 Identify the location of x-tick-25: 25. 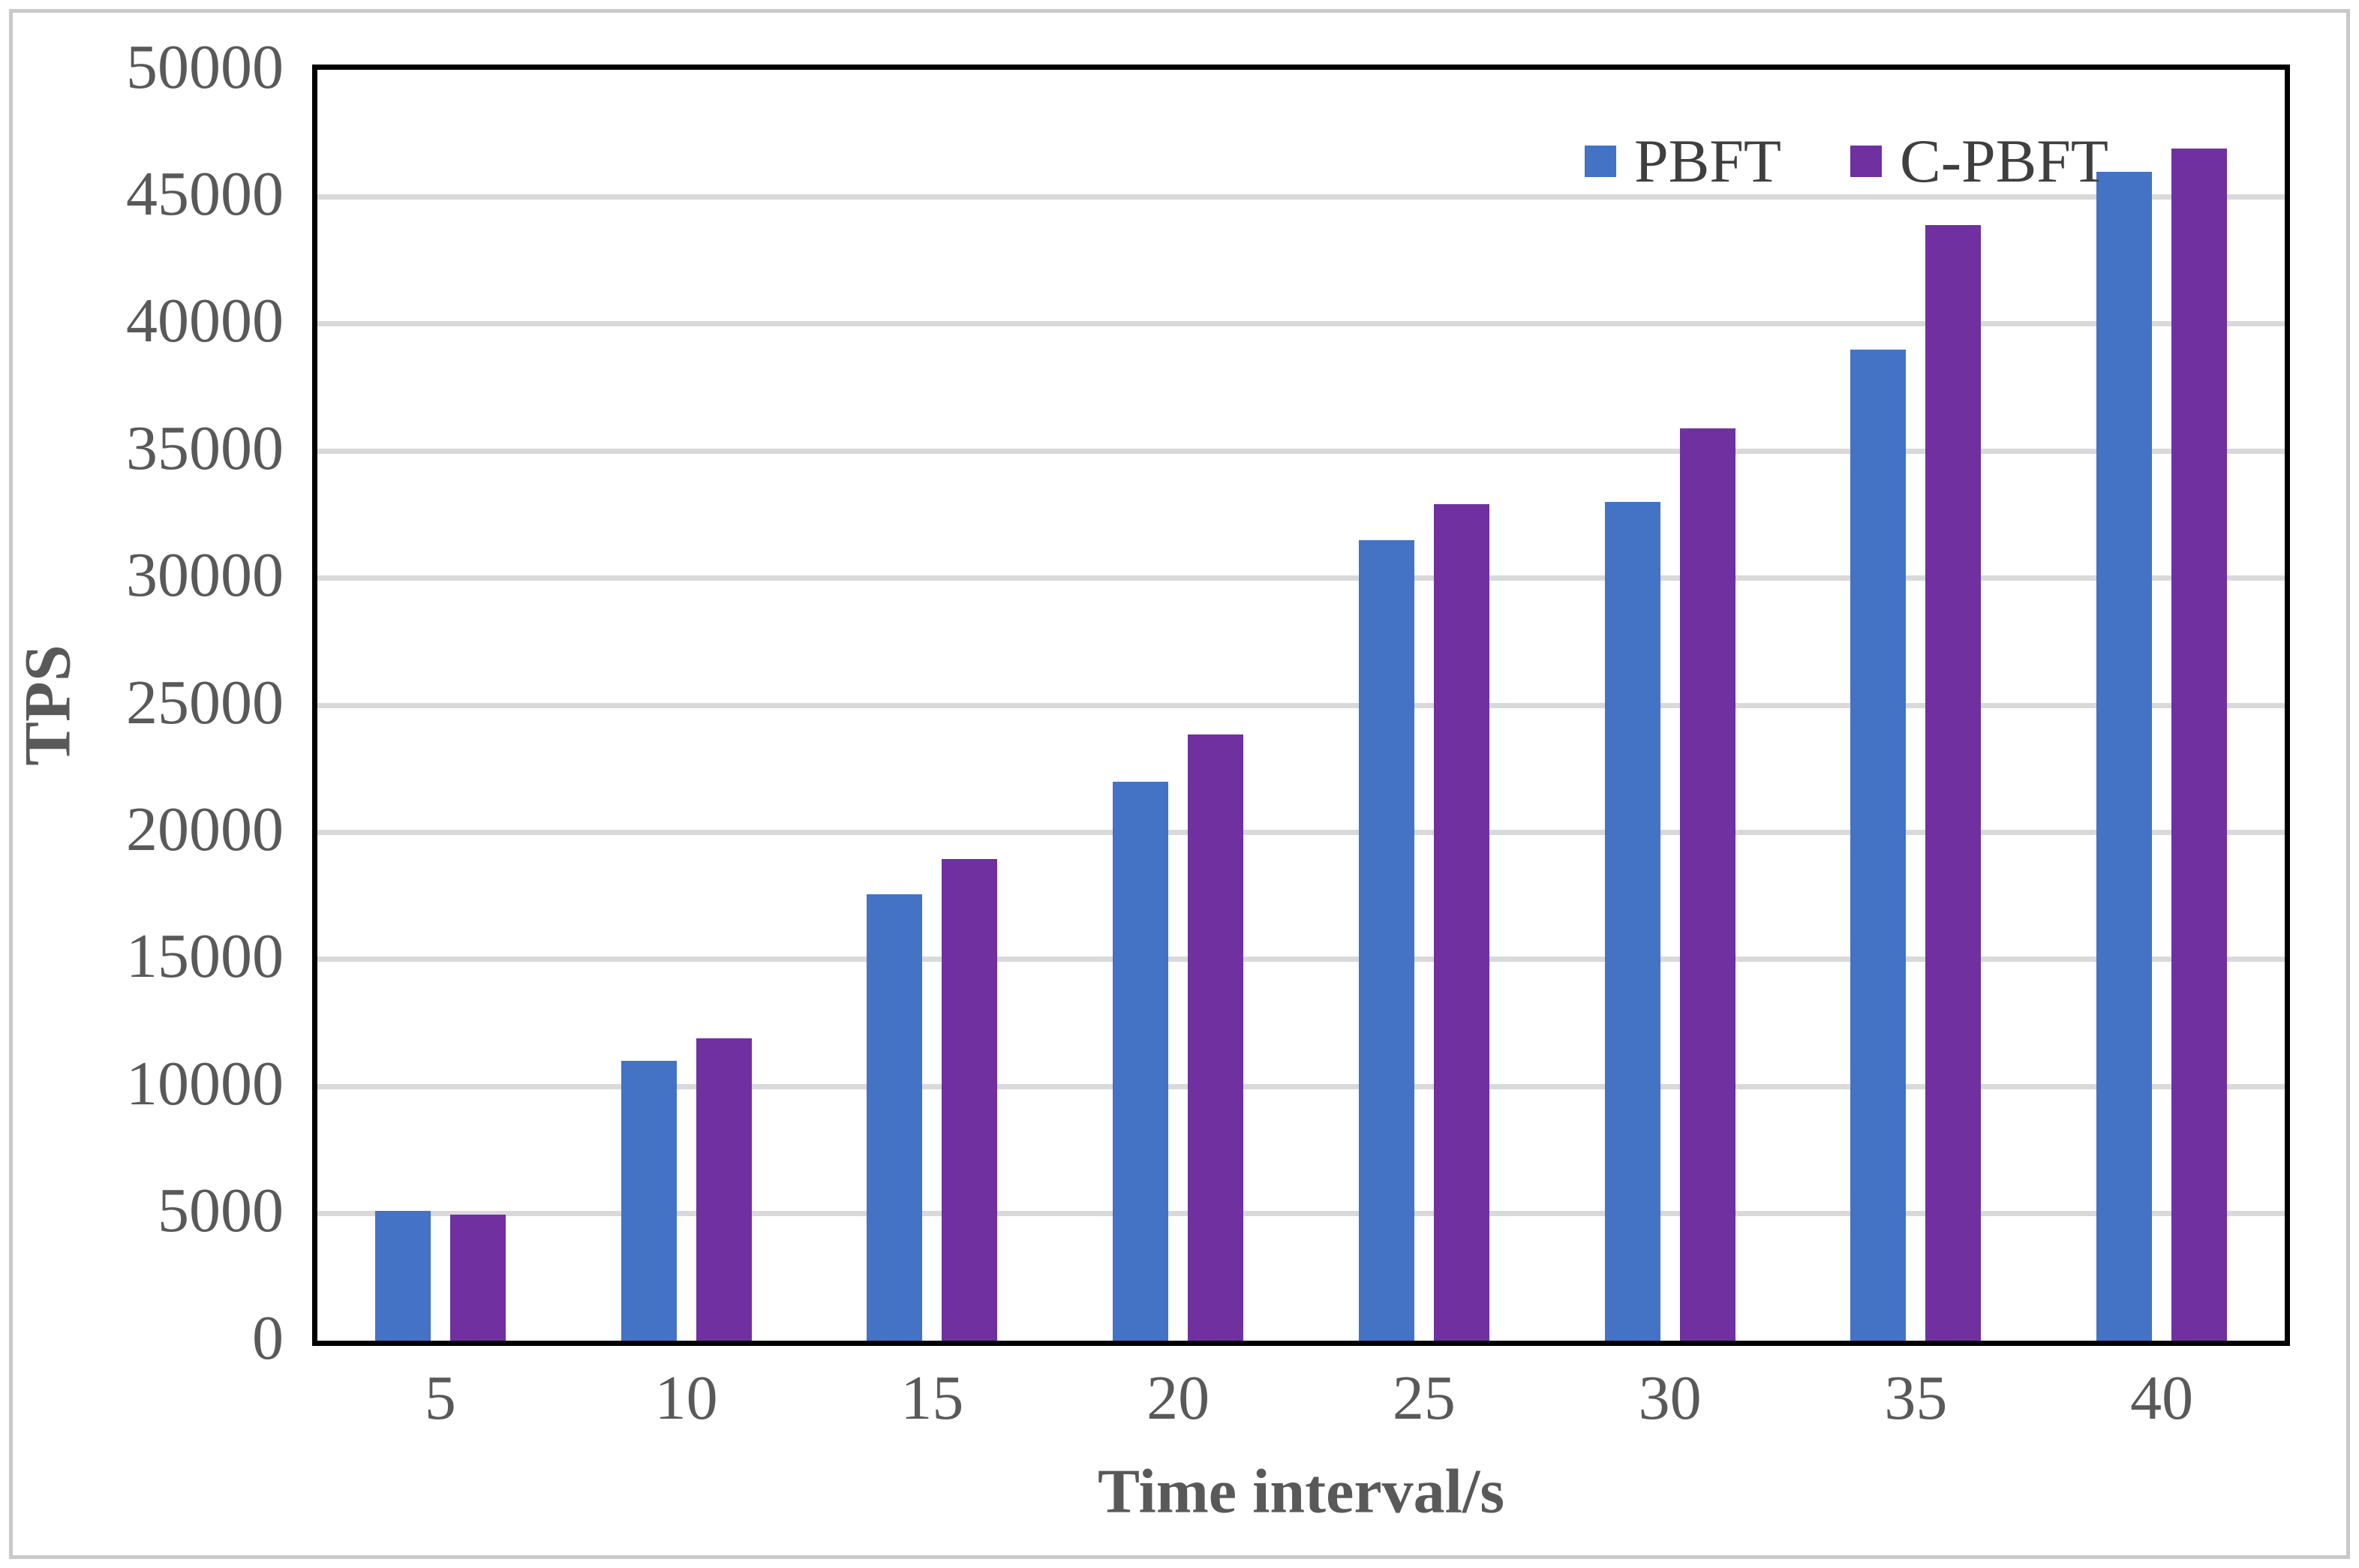
(1424, 1398).